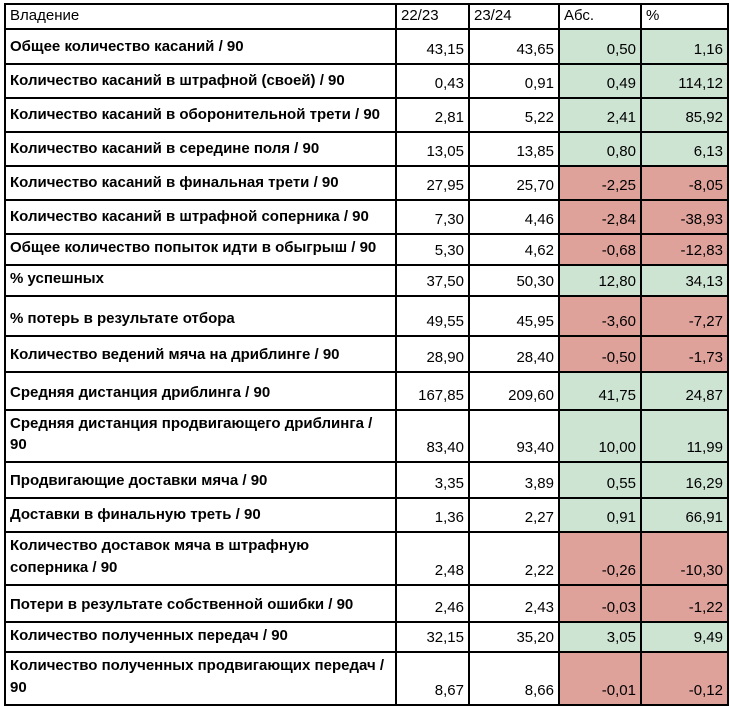 This screenshot has height=706, width=730. What do you see at coordinates (432, 16) in the screenshot?
I see `header-cell-season-2223: 22/23` at bounding box center [432, 16].